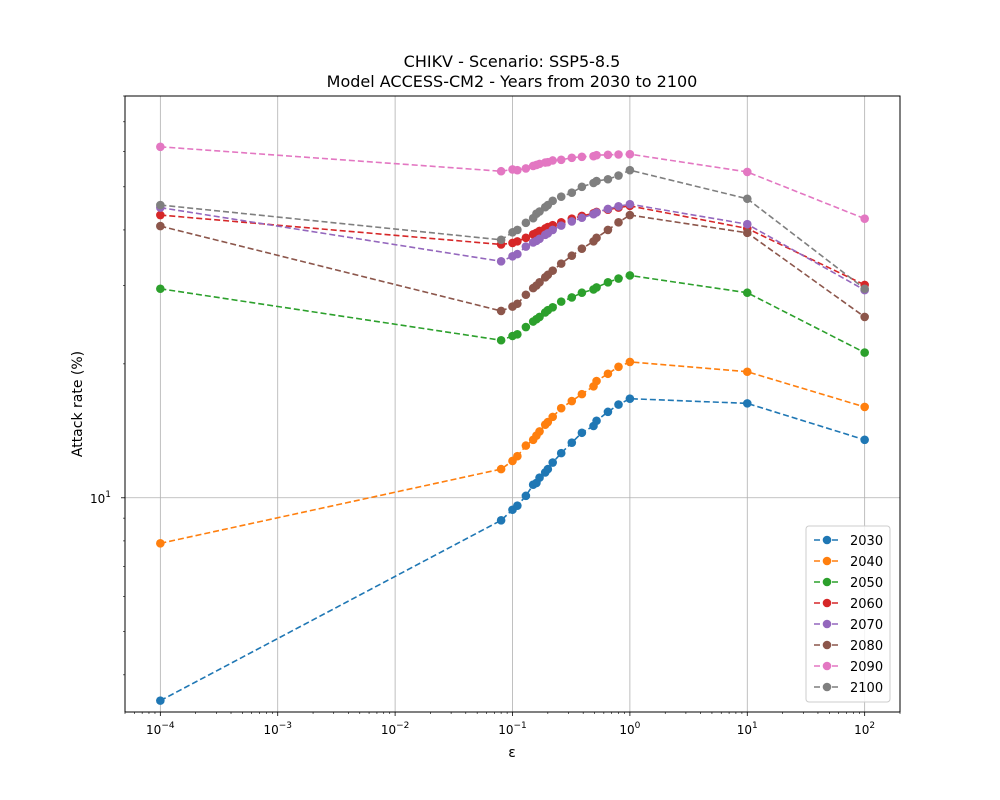  I want to click on legend-item: 2100, so click(848, 688).